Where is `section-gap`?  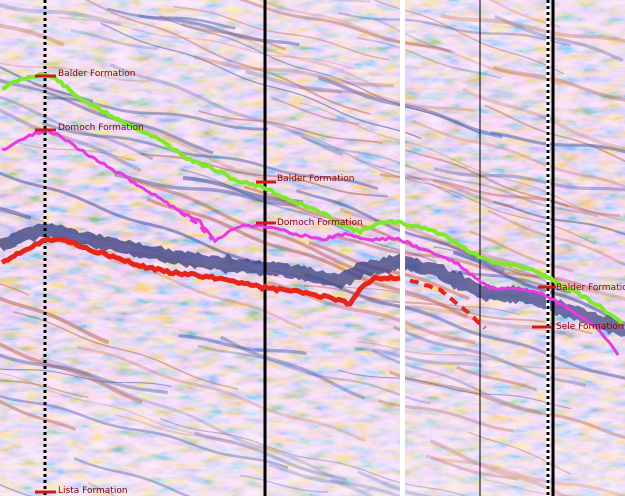 section-gap is located at coordinates (402, 248).